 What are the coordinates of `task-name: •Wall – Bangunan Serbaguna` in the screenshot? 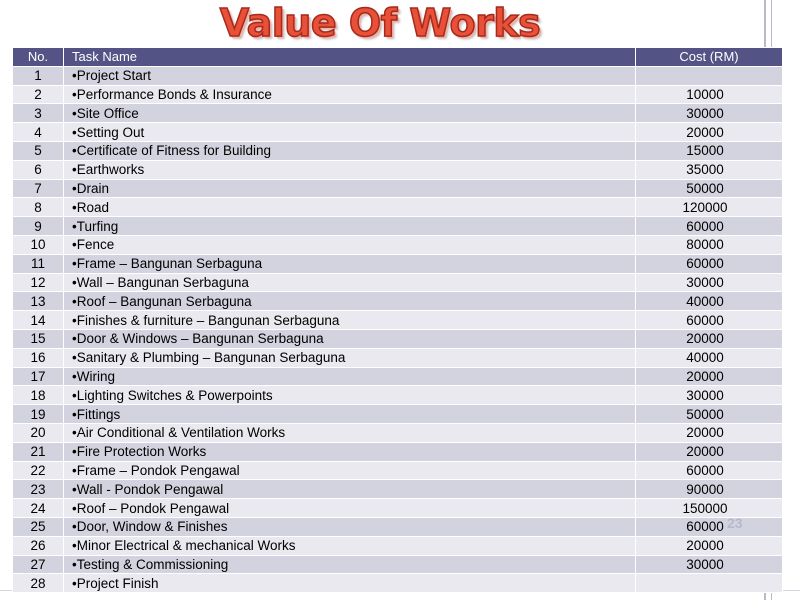 It's located at (349, 282).